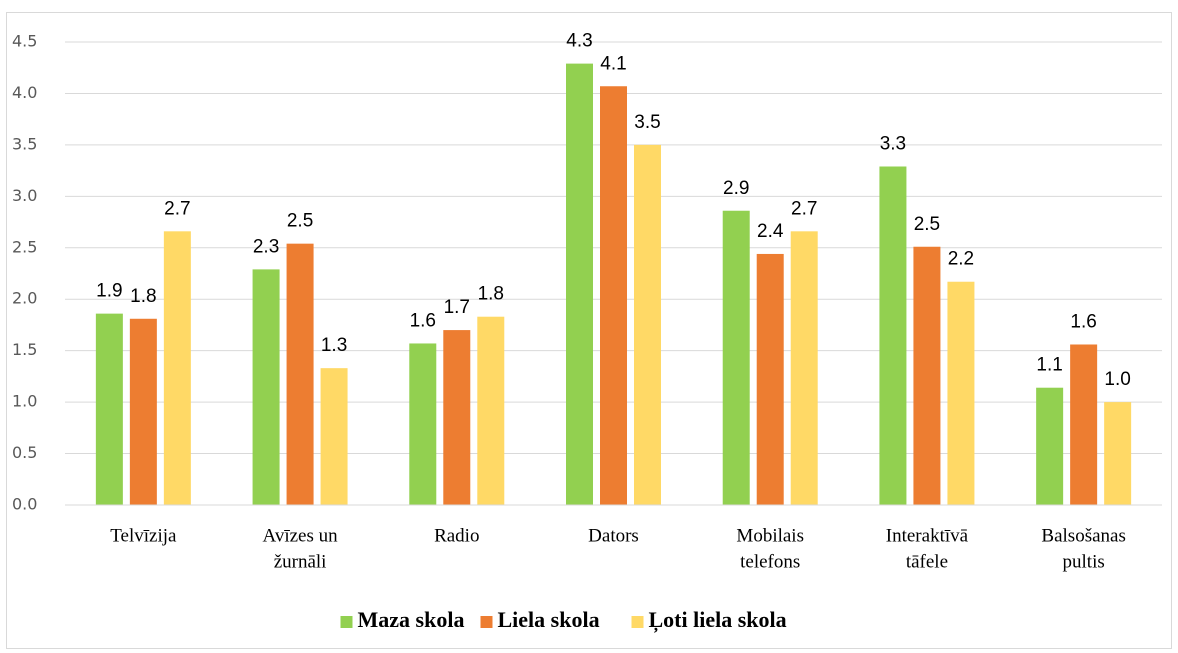  Describe the element at coordinates (457, 307) in the screenshot. I see `data-label: 1.7` at that location.